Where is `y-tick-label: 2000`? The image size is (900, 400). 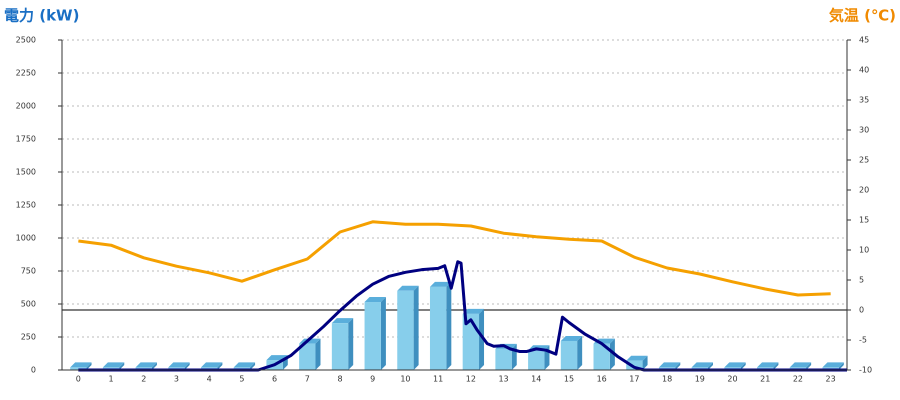 y-tick-label: 2000 is located at coordinates (26, 106).